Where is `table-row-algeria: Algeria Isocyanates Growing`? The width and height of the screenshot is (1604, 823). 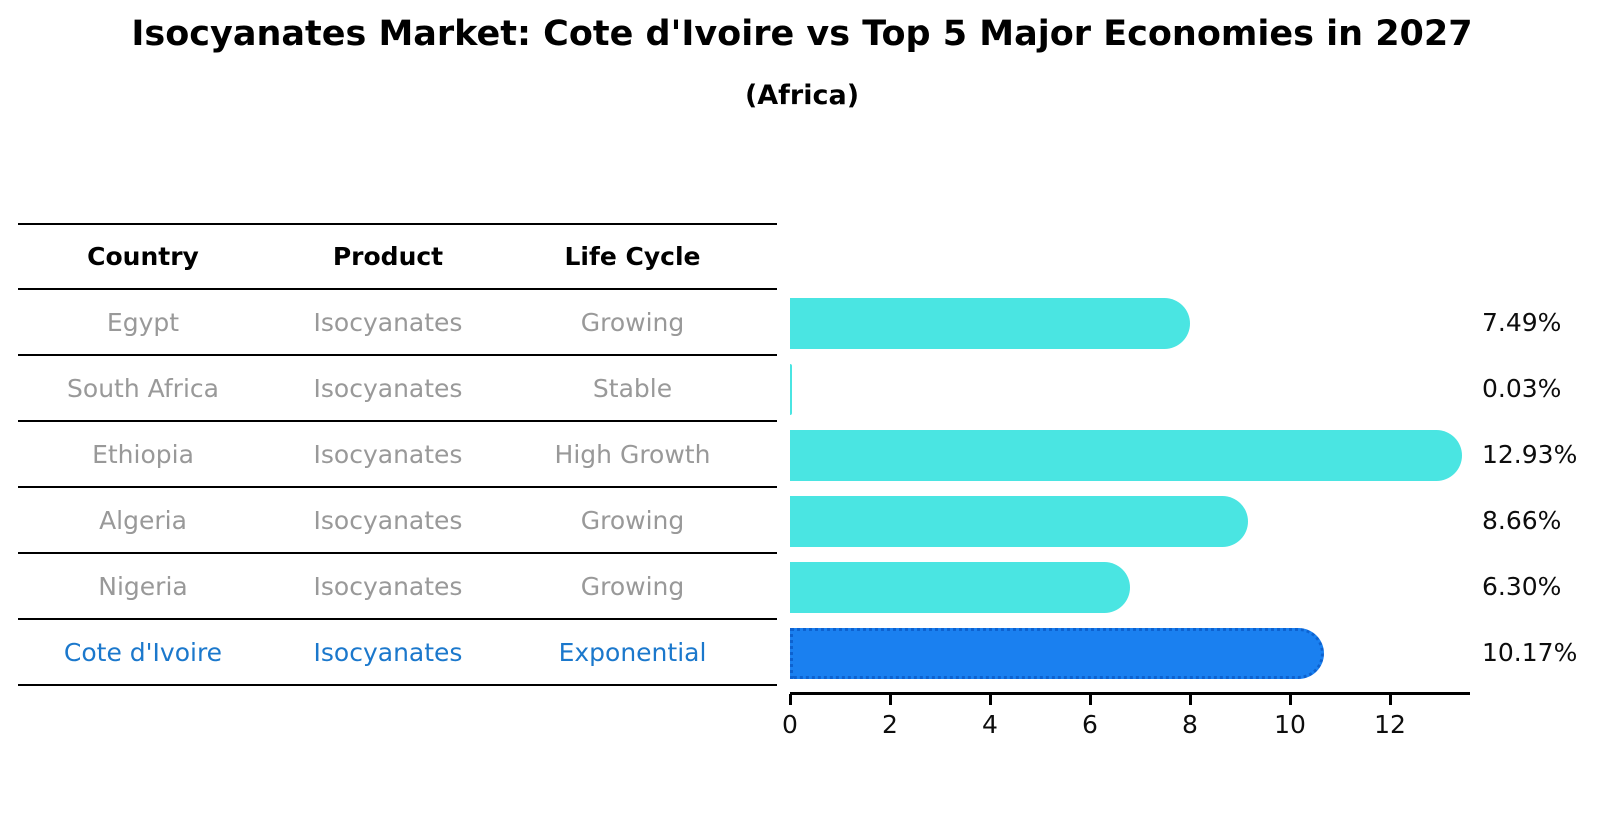
table-row-algeria: Algeria Isocyanates Growing is located at coordinates (397, 521).